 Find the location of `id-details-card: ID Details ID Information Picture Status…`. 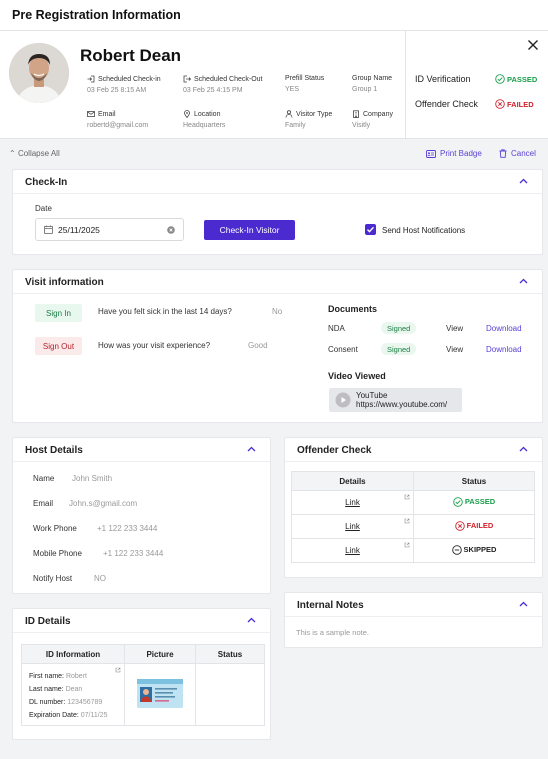

id-details-card: ID Details ID Information Picture Status… is located at coordinates (141, 674).